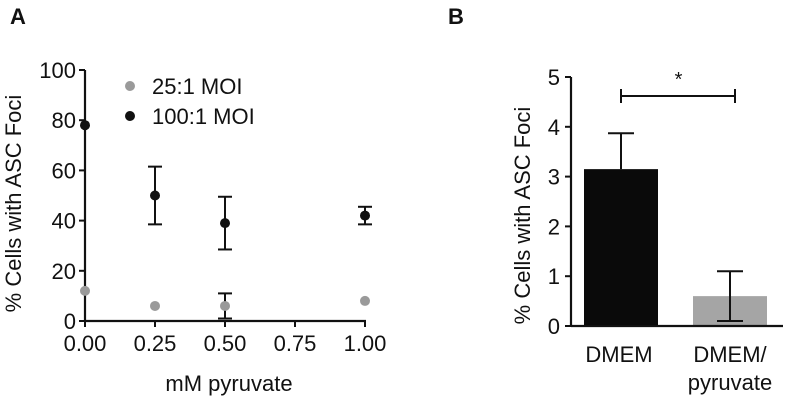 Image resolution: width=787 pixels, height=402 pixels. I want to click on y-tick-label-b: 0, so click(554, 326).